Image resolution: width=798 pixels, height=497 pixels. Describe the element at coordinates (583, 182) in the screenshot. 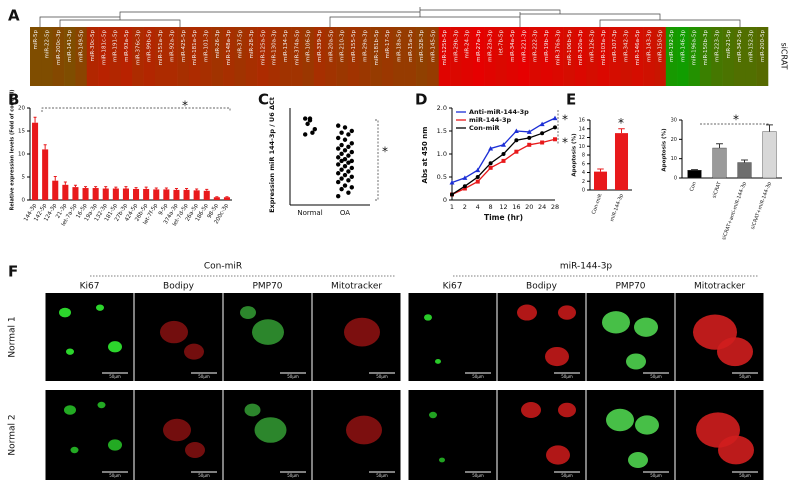

I see `y-tick-label: 2` at that location.